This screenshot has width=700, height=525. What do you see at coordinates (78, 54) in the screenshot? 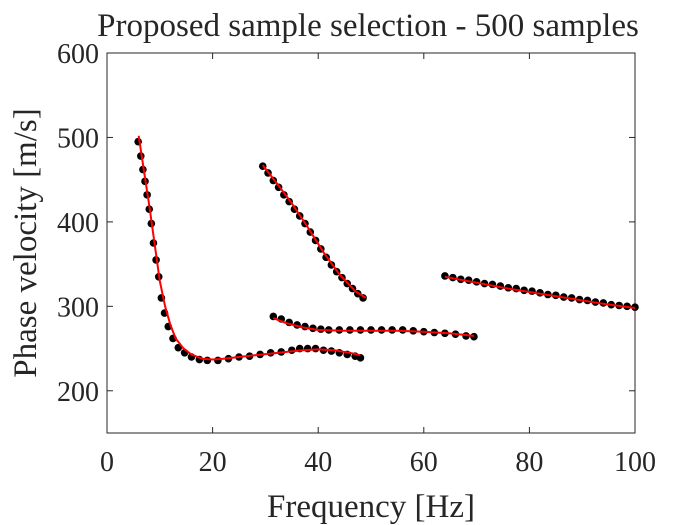
I see `y-tick-label: 600` at bounding box center [78, 54].